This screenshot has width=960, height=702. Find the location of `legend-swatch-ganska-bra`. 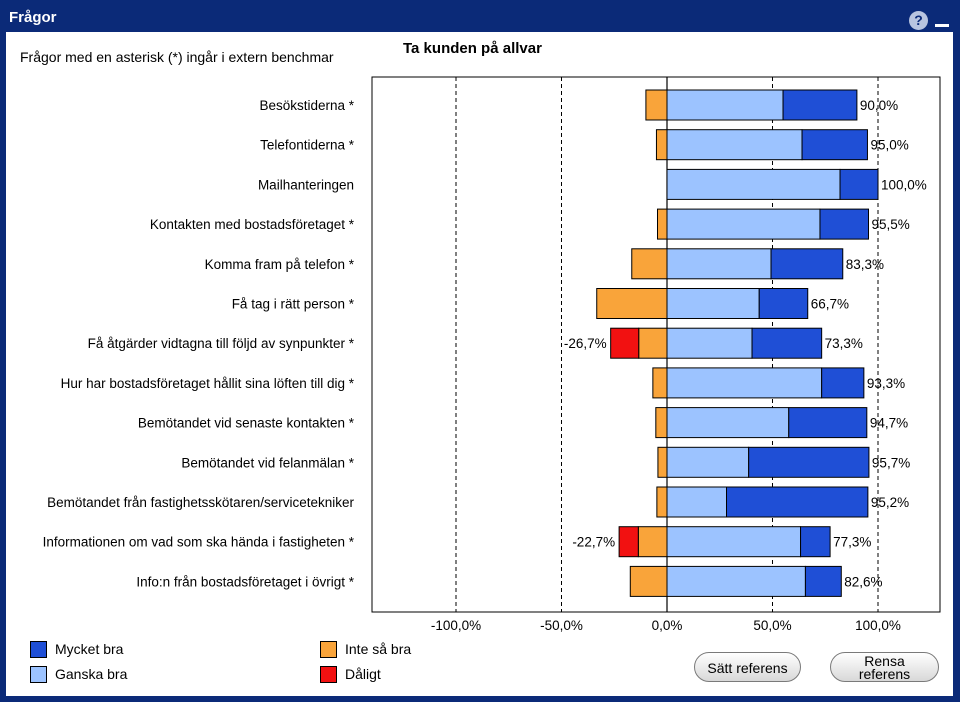

legend-swatch-ganska-bra is located at coordinates (38, 674).